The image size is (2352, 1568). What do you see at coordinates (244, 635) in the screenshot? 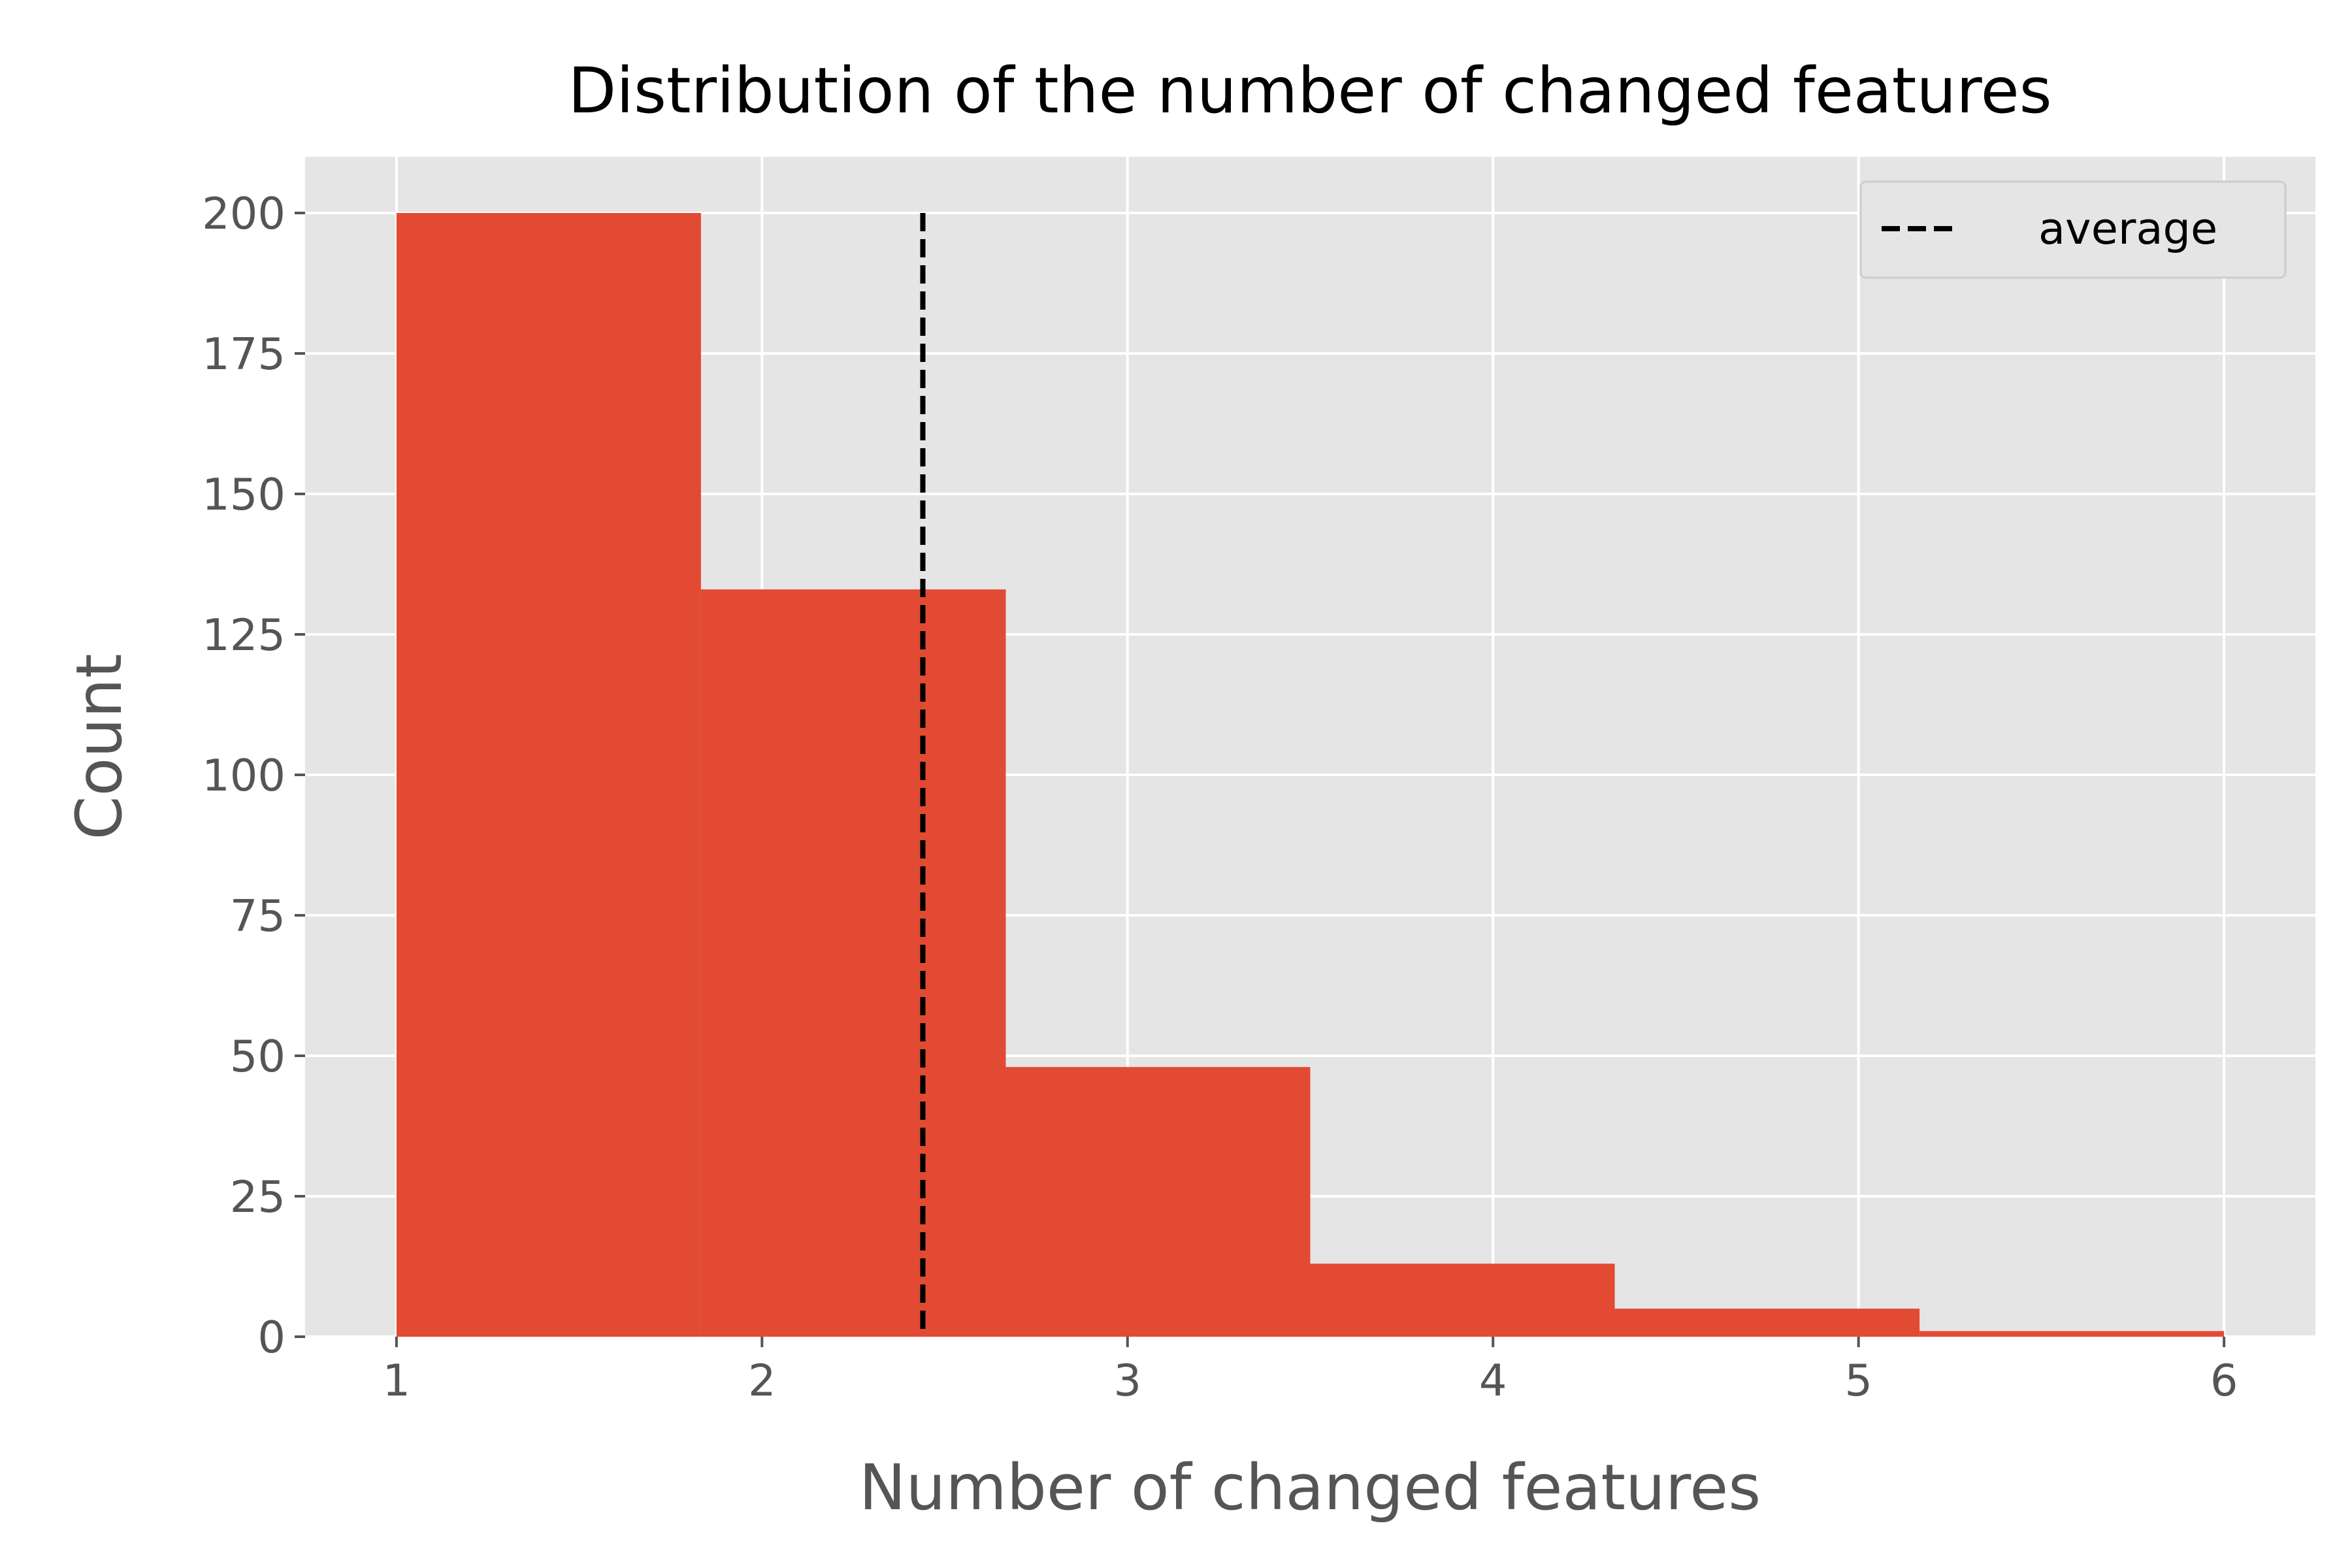
I see `y-tick-label: 125` at bounding box center [244, 635].